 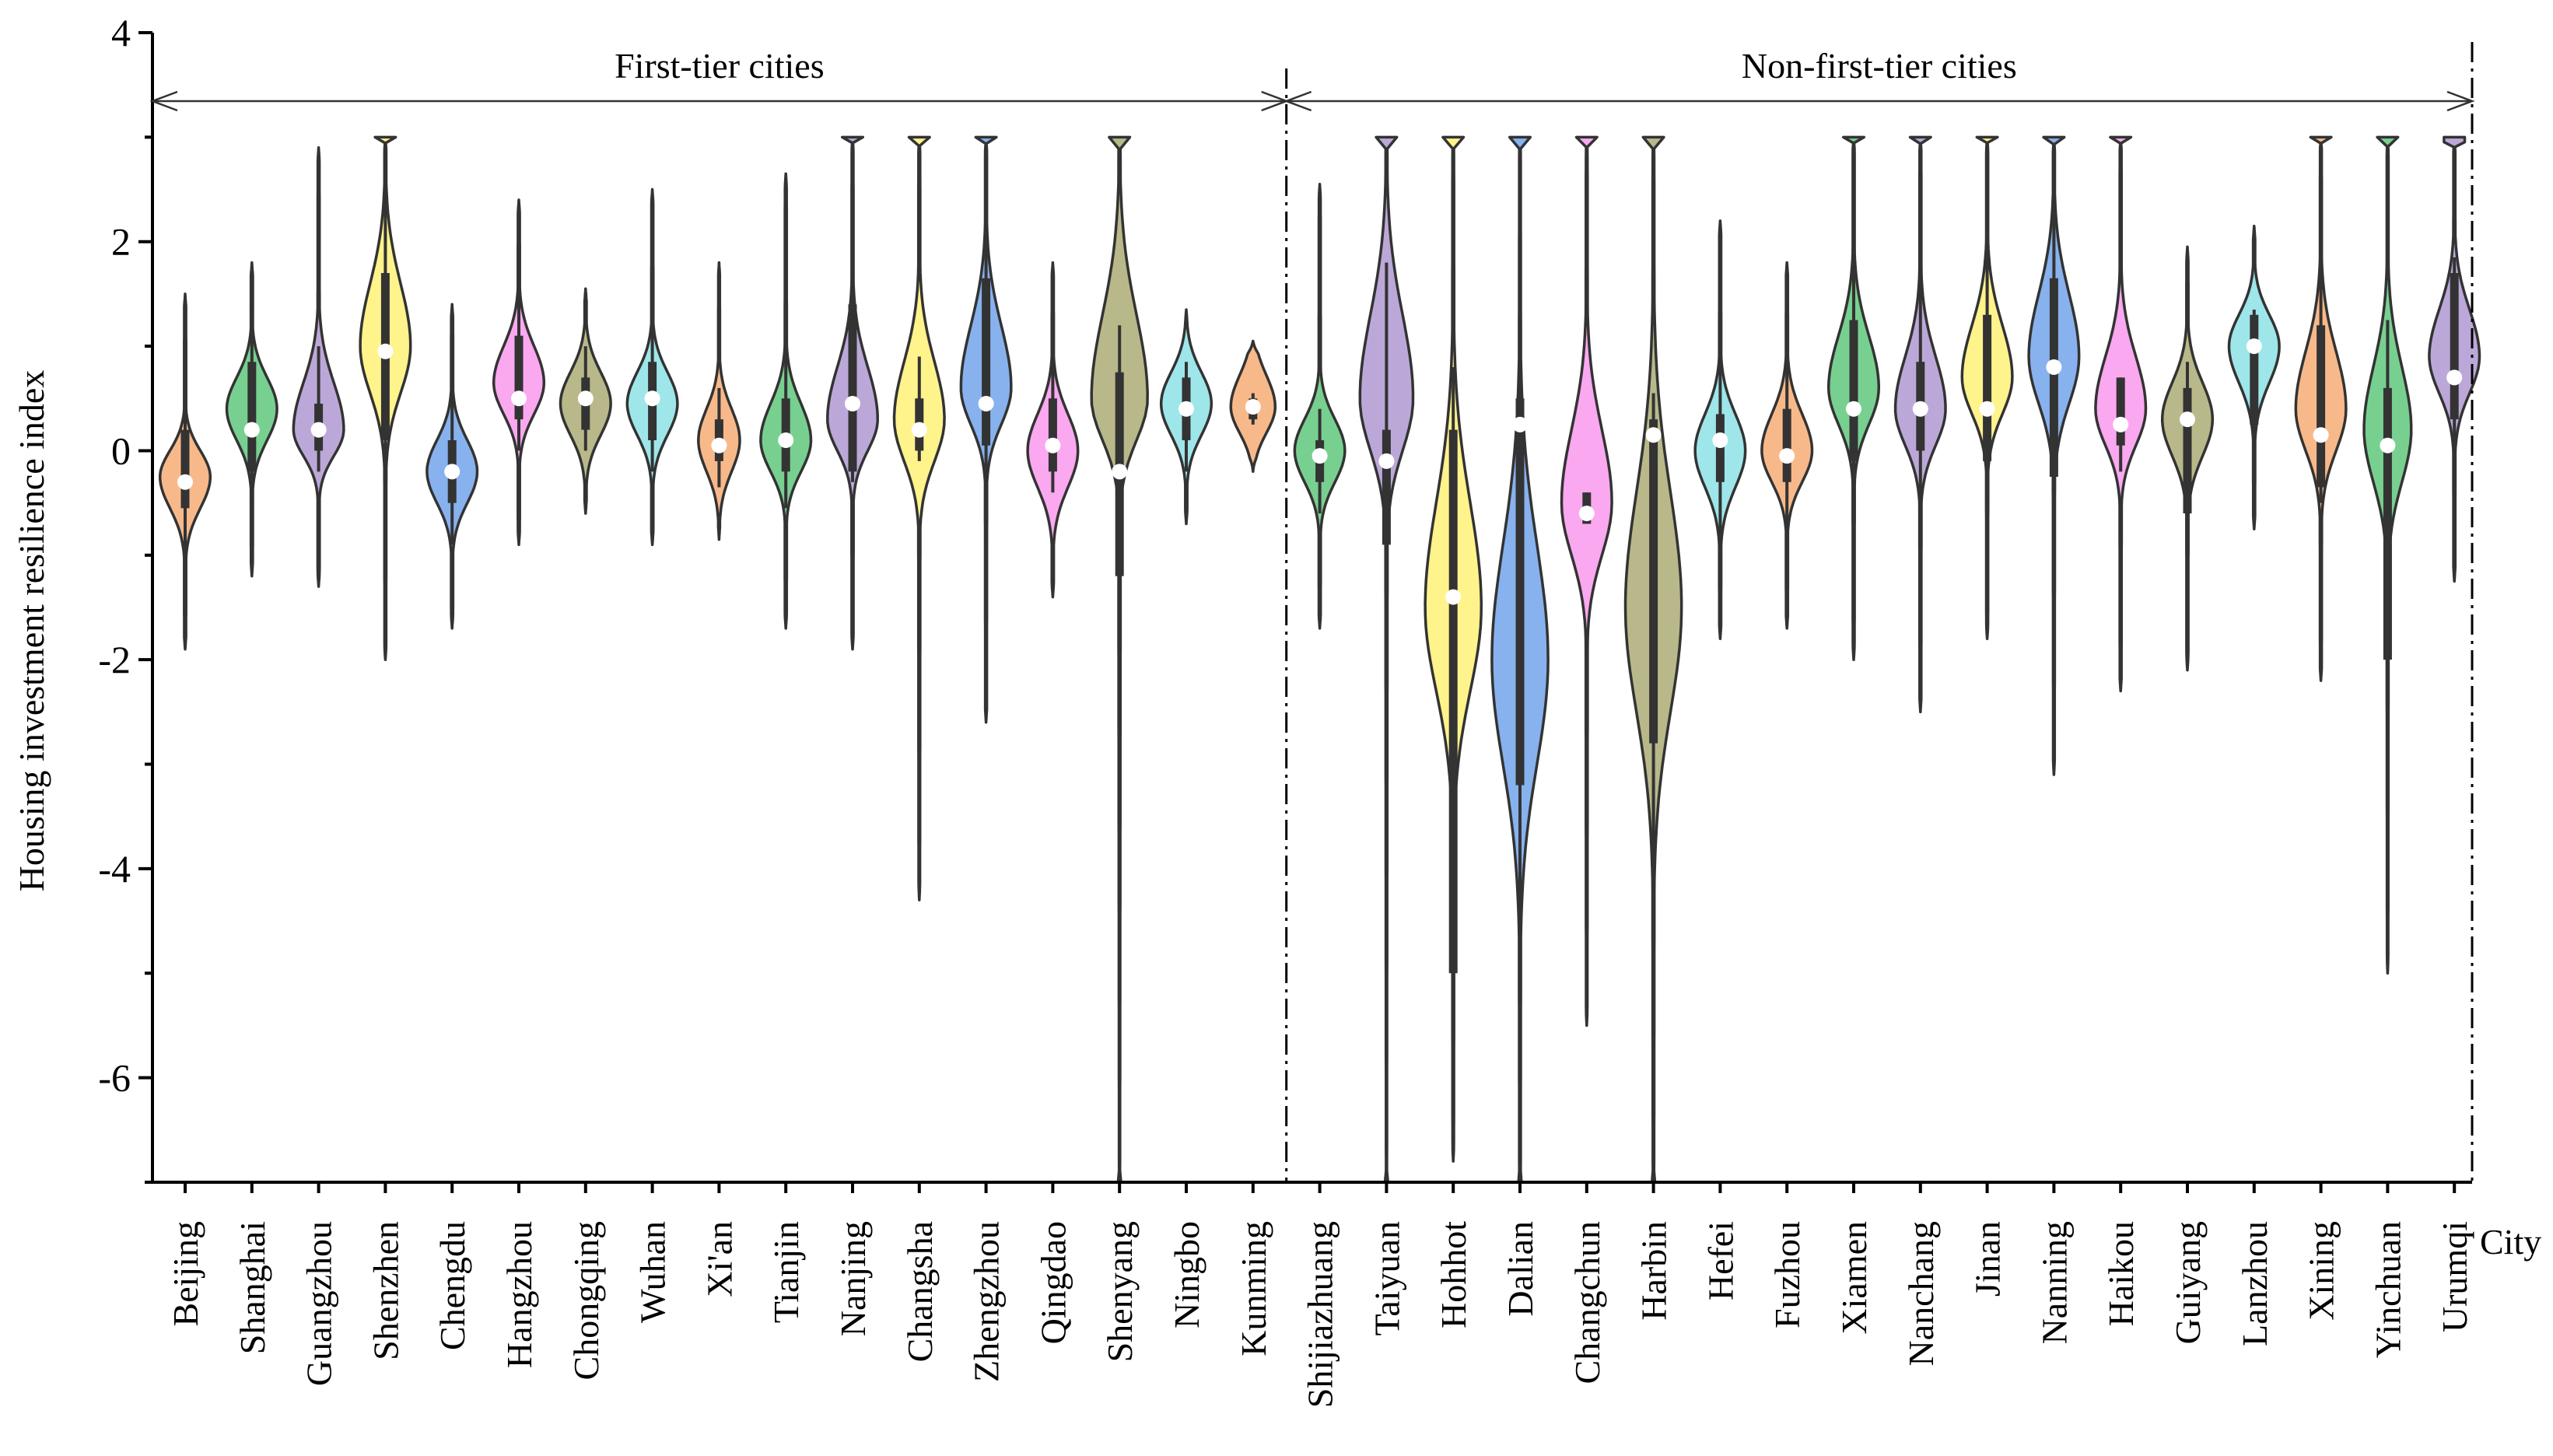 I want to click on x-axis-label: City, so click(x=2511, y=1242).